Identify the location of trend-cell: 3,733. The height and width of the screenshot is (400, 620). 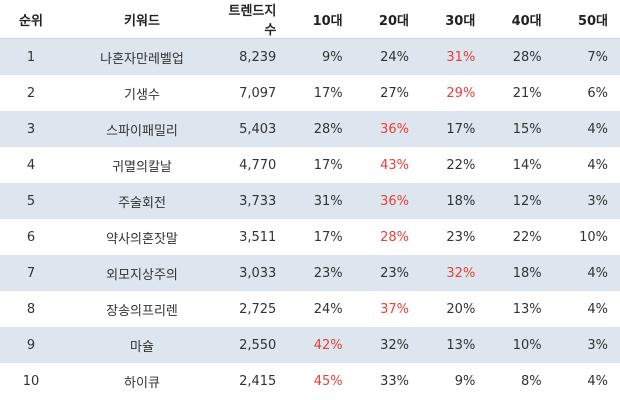
(255, 201).